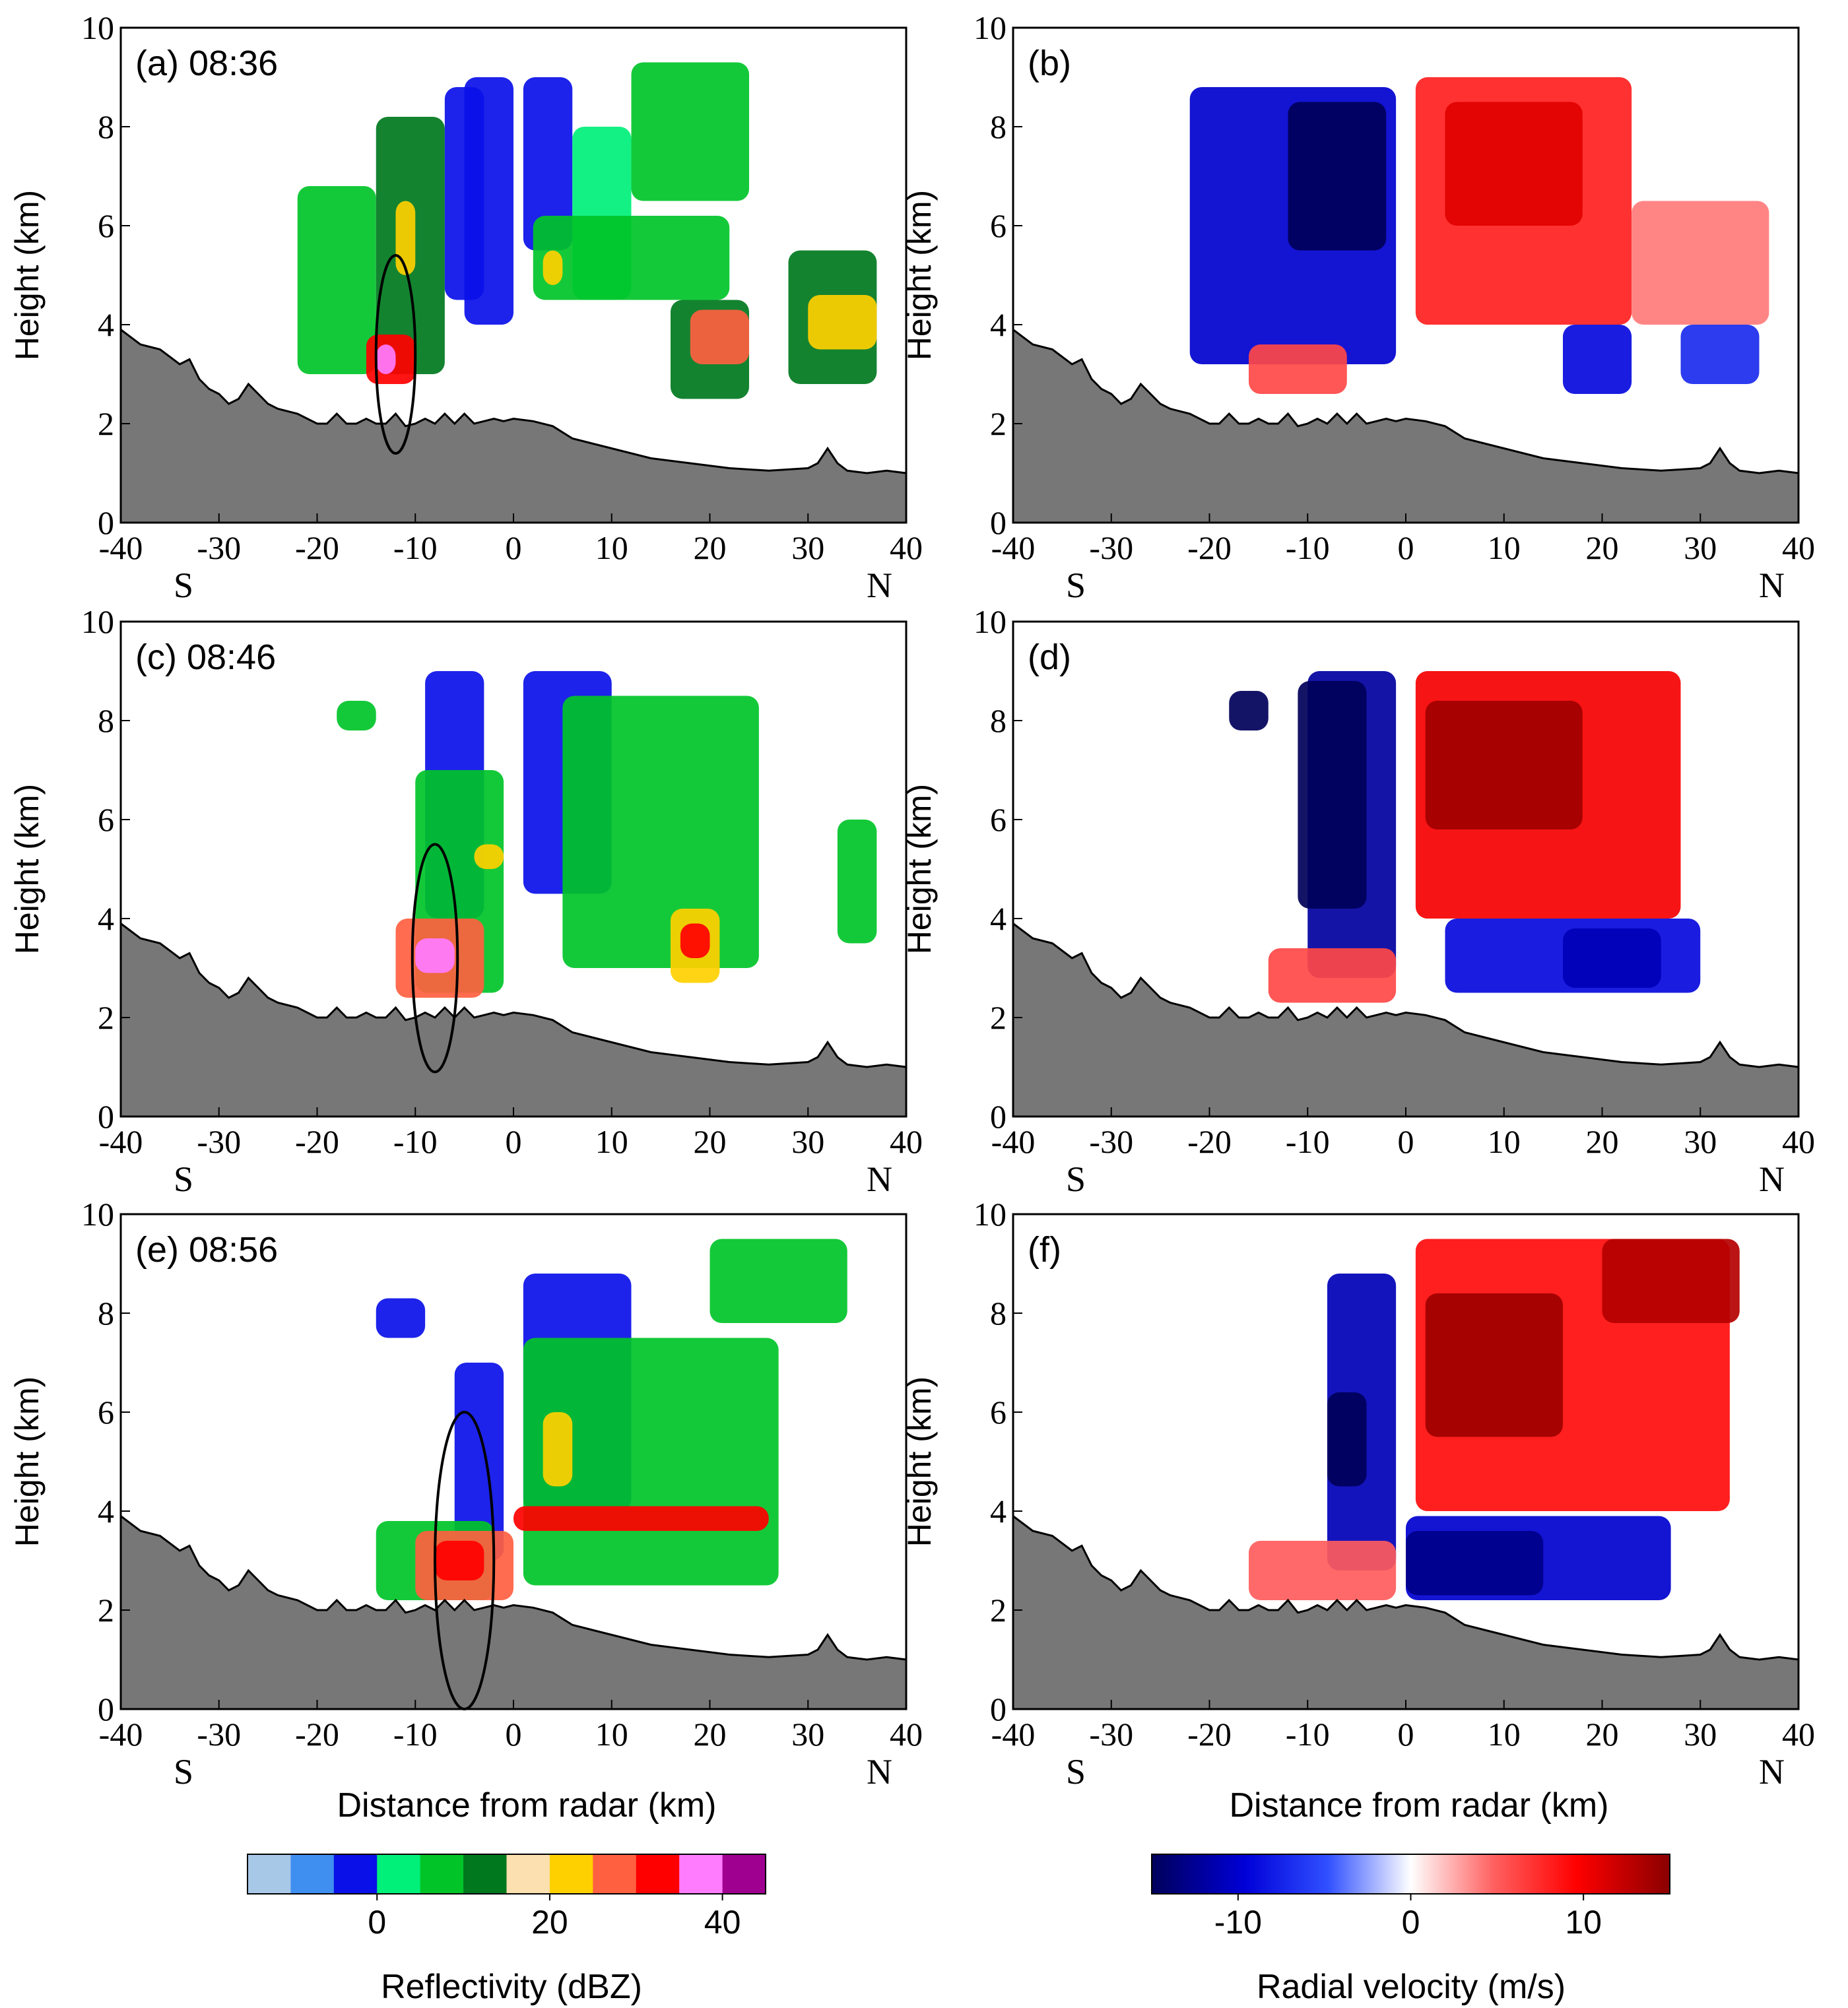  Describe the element at coordinates (1238, 1923) in the screenshot. I see `velocity-colorbar-tick-label: -10` at that location.